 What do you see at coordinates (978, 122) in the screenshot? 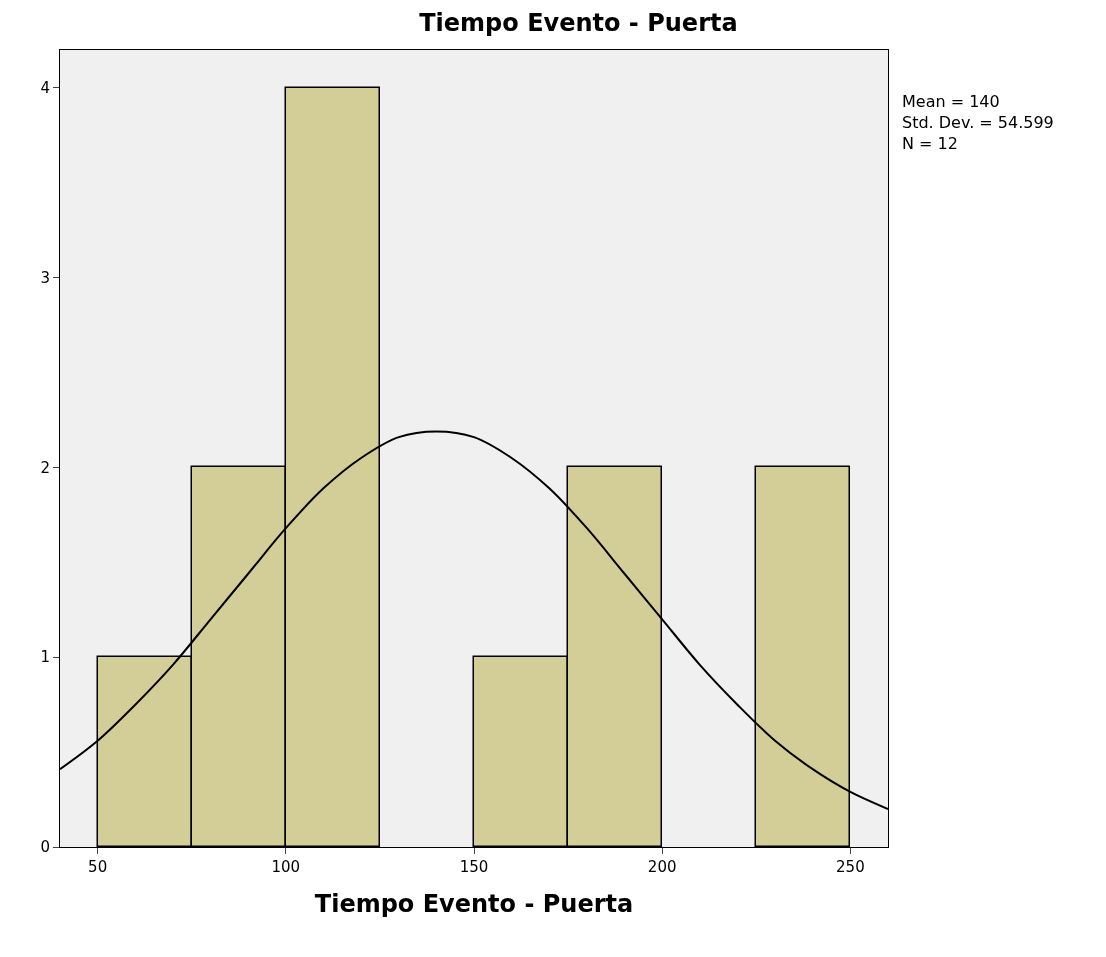
I see `text: Std. Dev. = 54.599` at bounding box center [978, 122].